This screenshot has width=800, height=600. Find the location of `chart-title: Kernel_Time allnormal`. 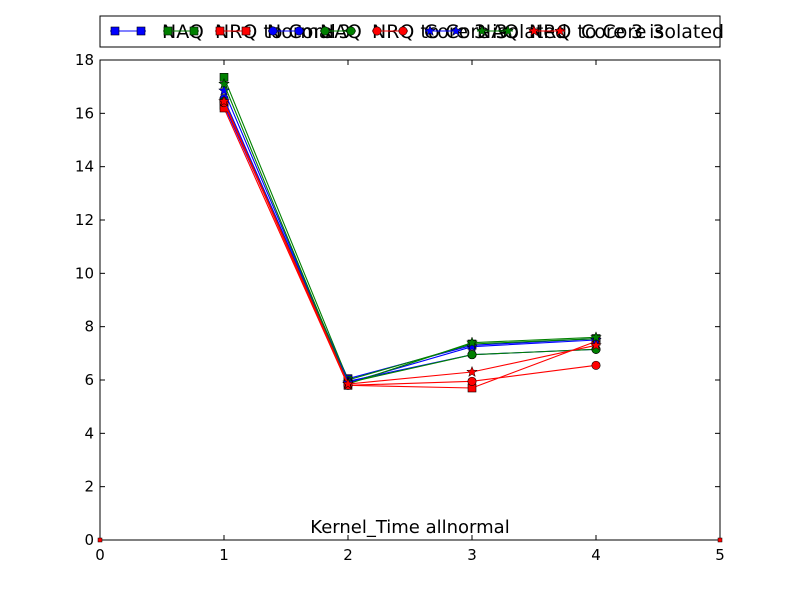

chart-title: Kernel_Time allnormal is located at coordinates (409, 527).